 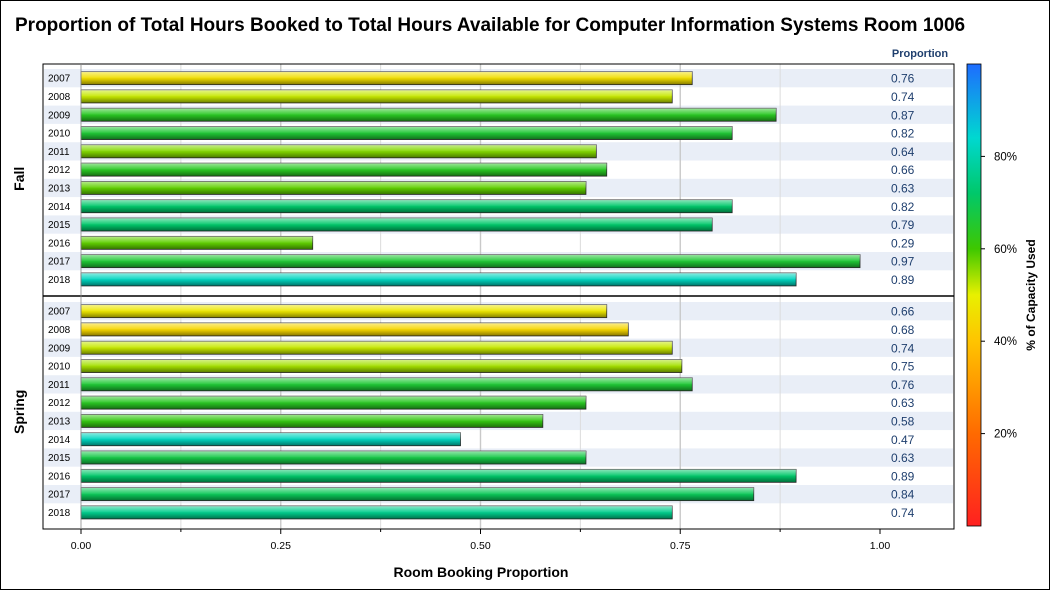 I want to click on value-label: 0.97, so click(x=903, y=262).